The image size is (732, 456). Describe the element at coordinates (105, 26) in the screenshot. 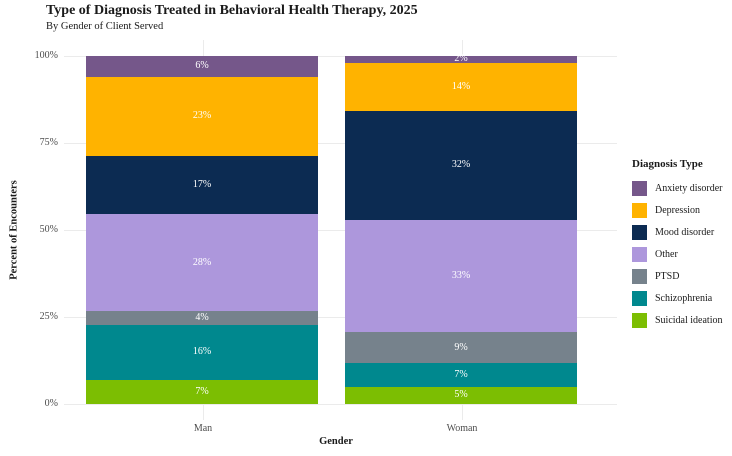

I see `chart-subtitle: By Gender of Client Served` at that location.